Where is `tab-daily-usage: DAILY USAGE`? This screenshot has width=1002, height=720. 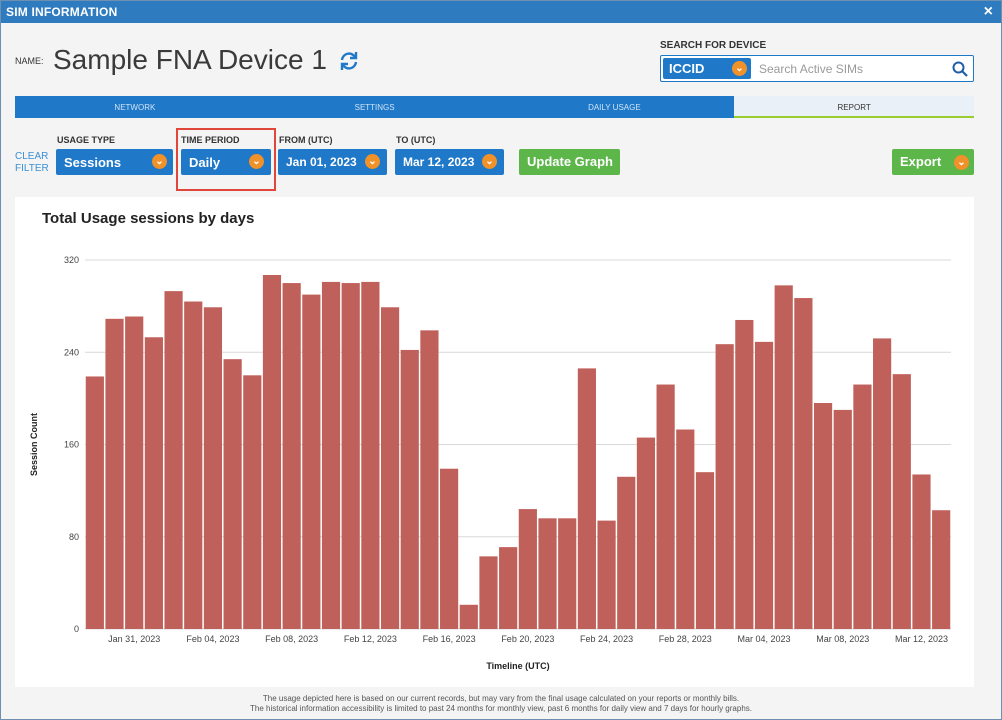
tab-daily-usage: DAILY USAGE is located at coordinates (614, 107).